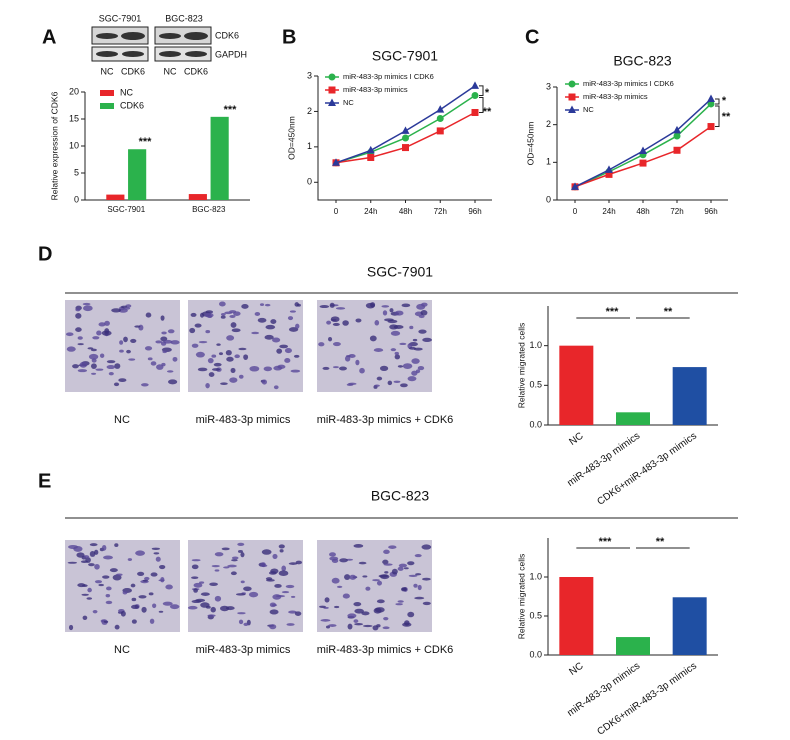 This screenshot has width=790, height=740. Describe the element at coordinates (76, 172) in the screenshot. I see `y-tick-label: 5` at that location.